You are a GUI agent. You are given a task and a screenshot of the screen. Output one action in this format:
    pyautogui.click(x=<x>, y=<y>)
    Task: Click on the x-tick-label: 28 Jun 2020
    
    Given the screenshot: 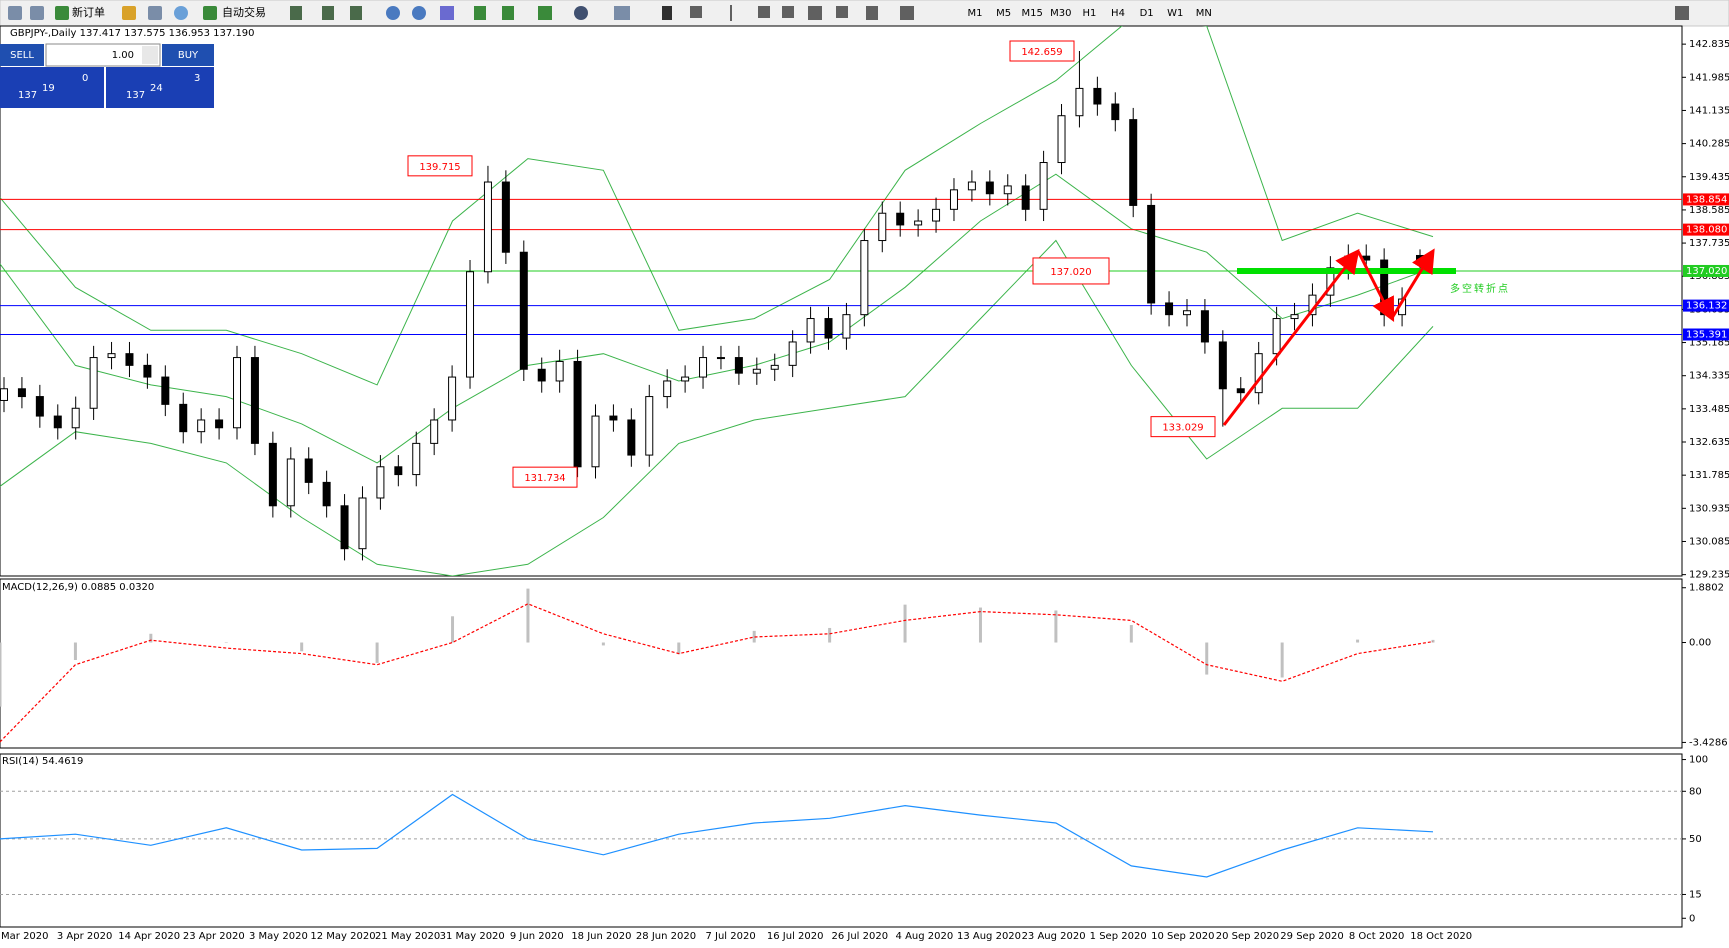 What is the action you would take?
    pyautogui.click(x=666, y=936)
    